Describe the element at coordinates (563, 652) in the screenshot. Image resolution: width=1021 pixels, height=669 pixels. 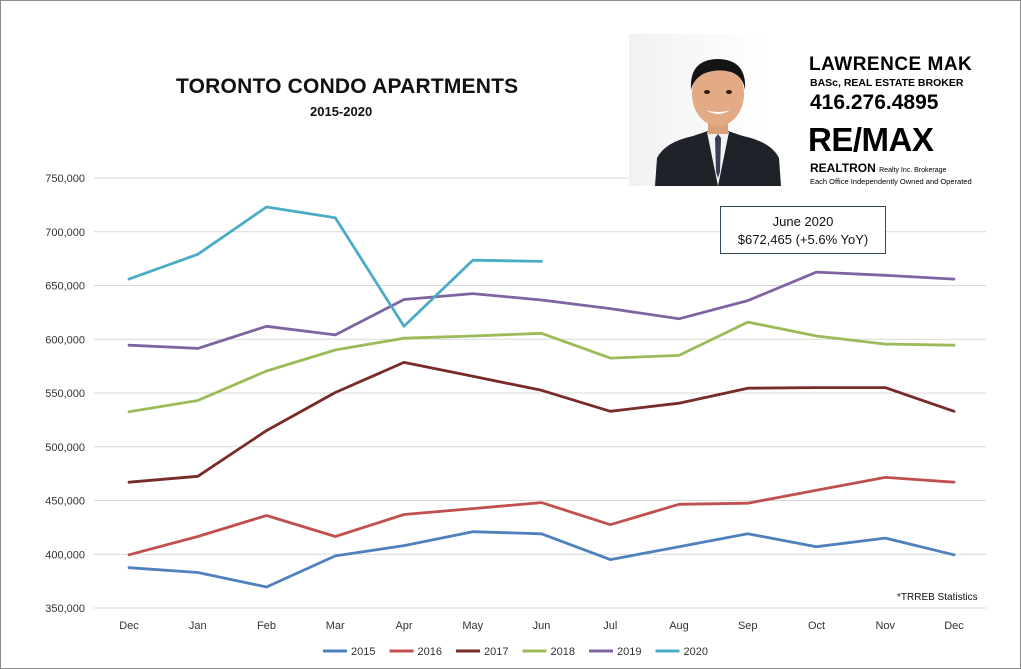
I see `legend-label-2018: 2018` at that location.